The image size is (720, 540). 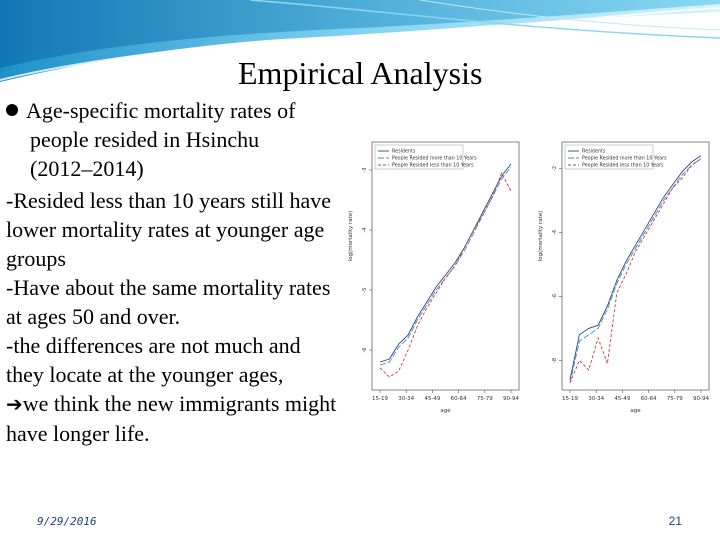 What do you see at coordinates (365, 170) in the screenshot?
I see `y-tick-label: -3` at bounding box center [365, 170].